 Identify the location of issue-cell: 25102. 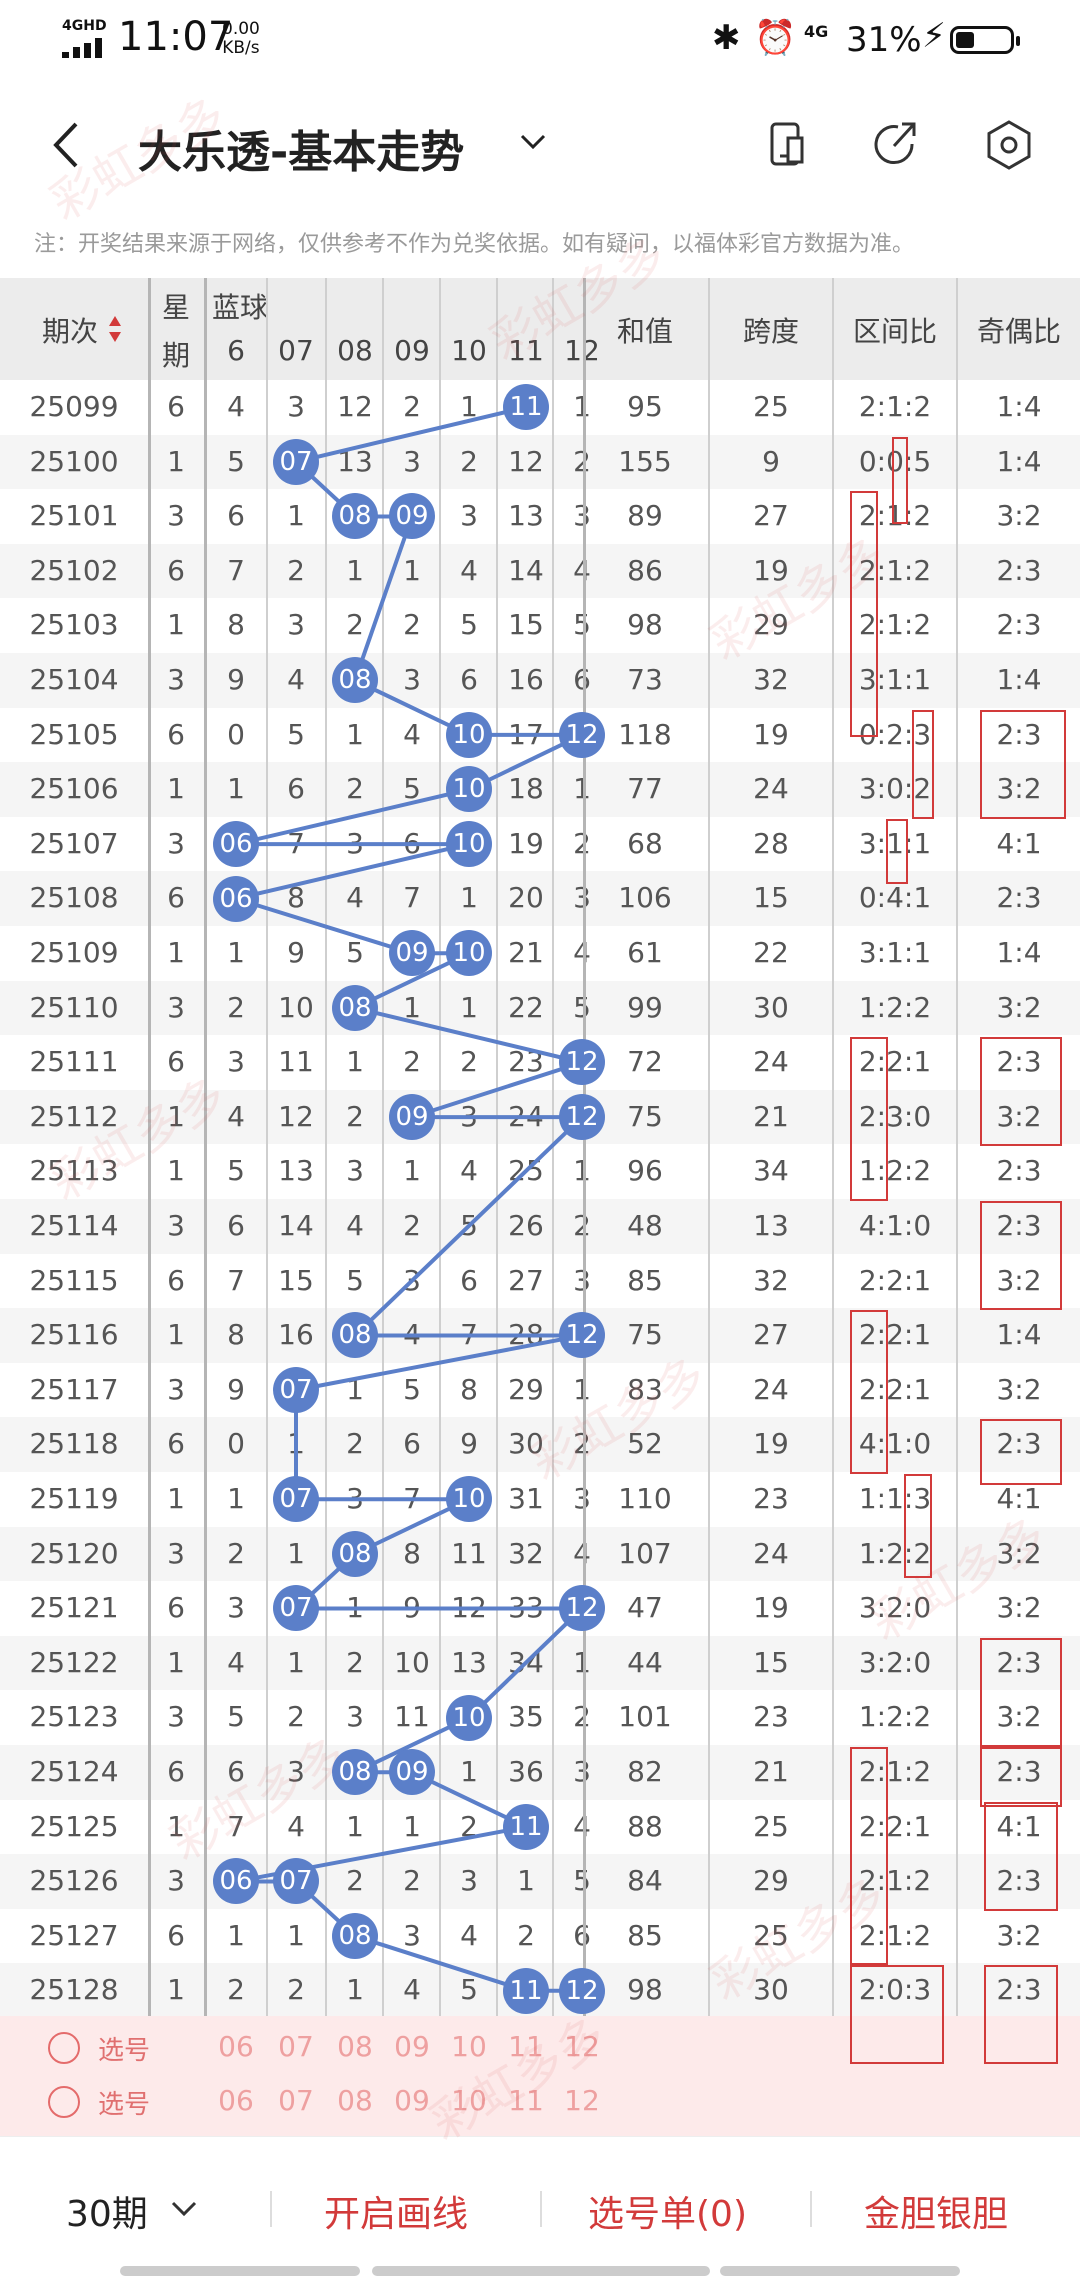
(74, 570).